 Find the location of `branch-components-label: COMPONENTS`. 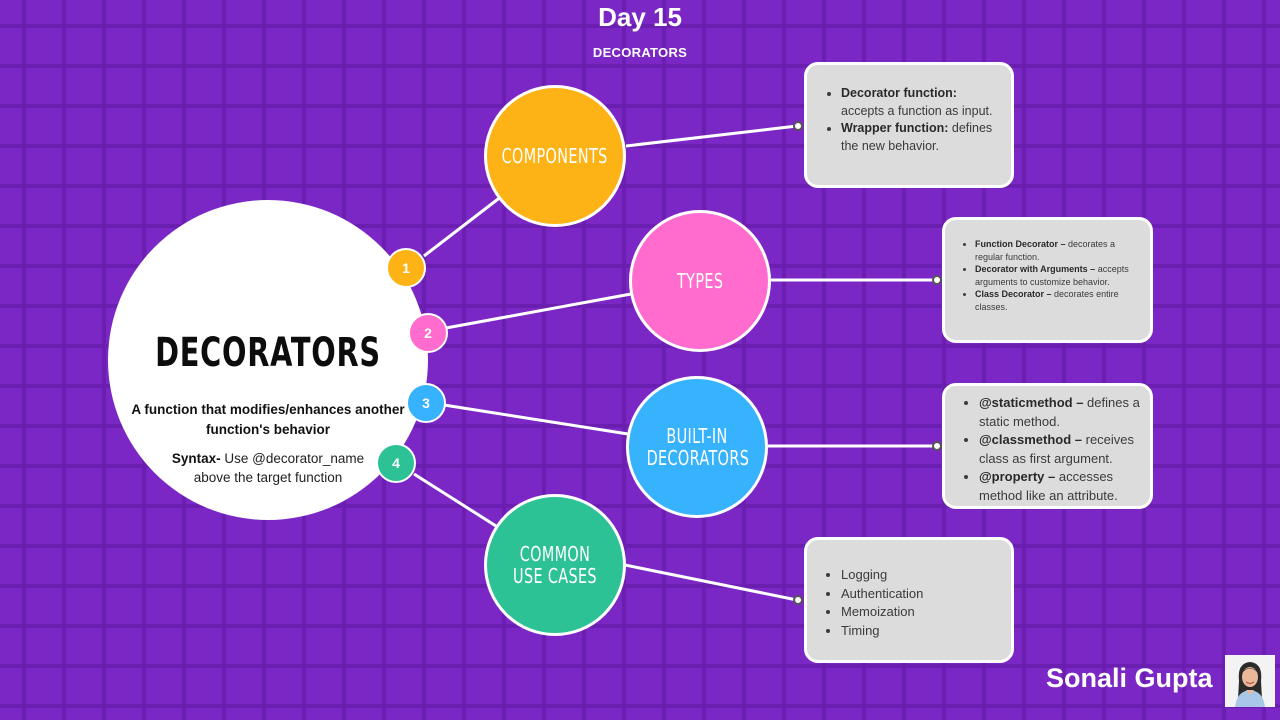

branch-components-label: COMPONENTS is located at coordinates (555, 156).